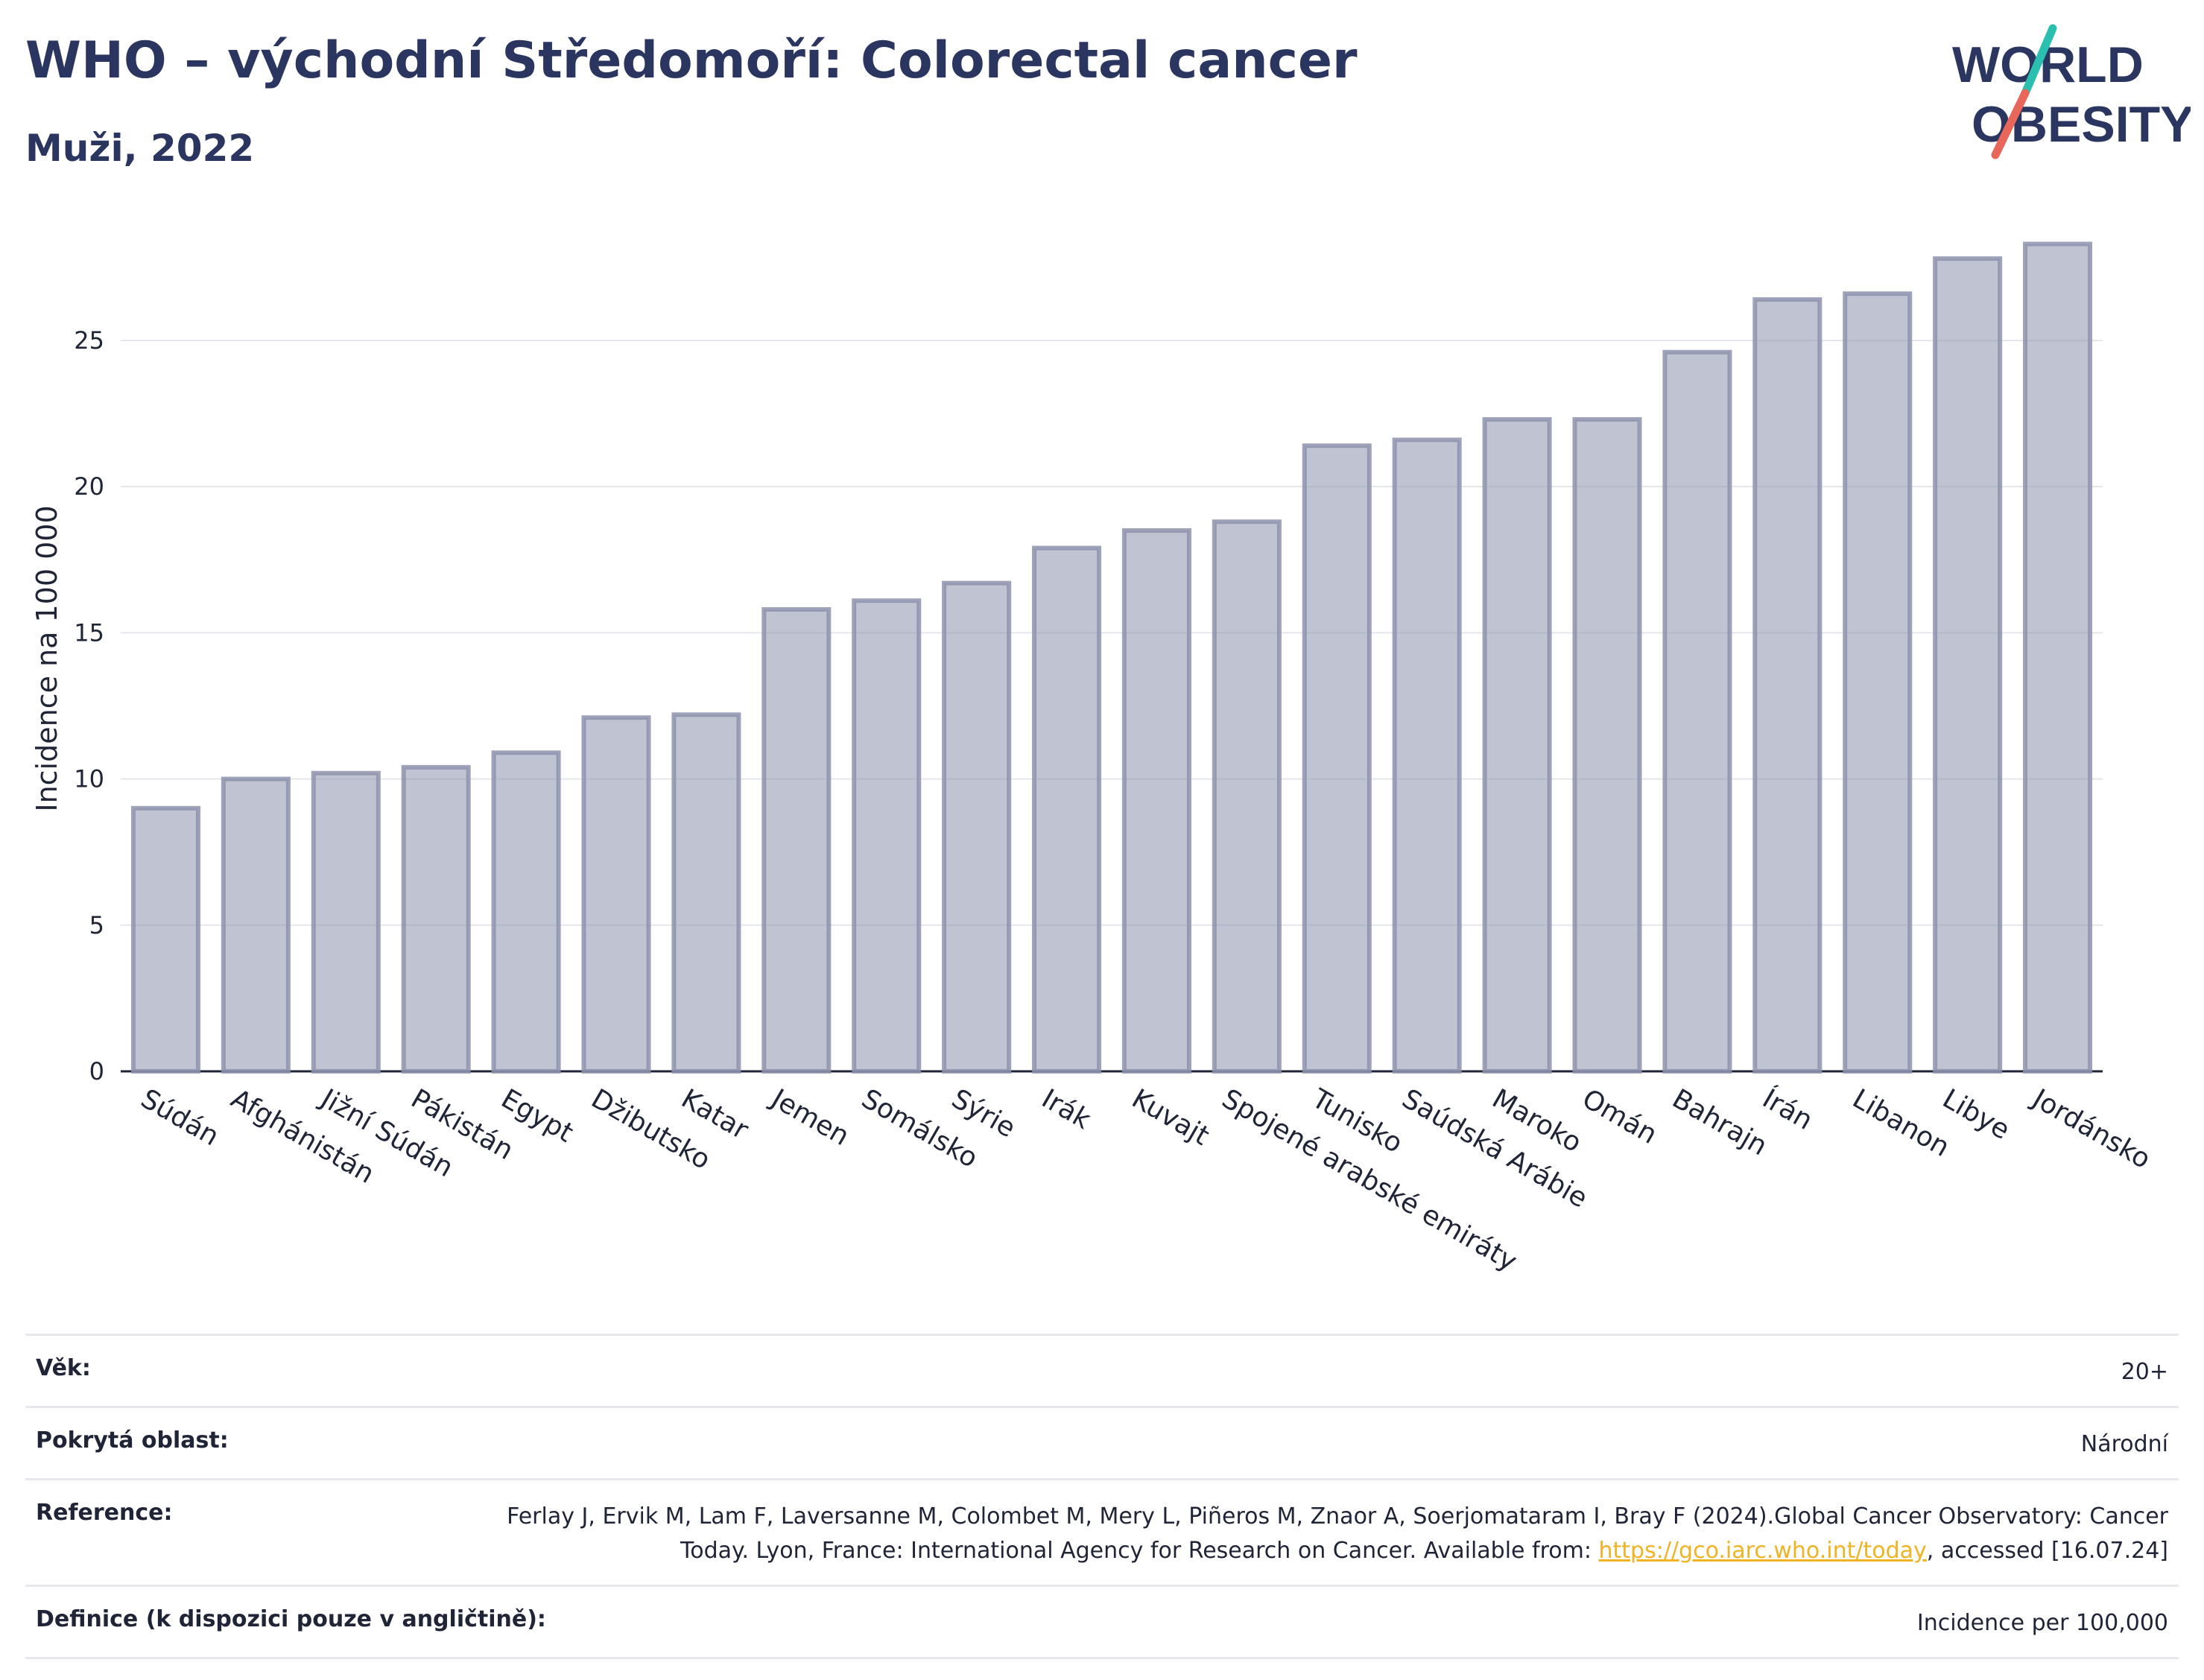 The height and width of the screenshot is (1680, 2204). Describe the element at coordinates (2010, 124) in the screenshot. I see `logo-red-slash` at that location.